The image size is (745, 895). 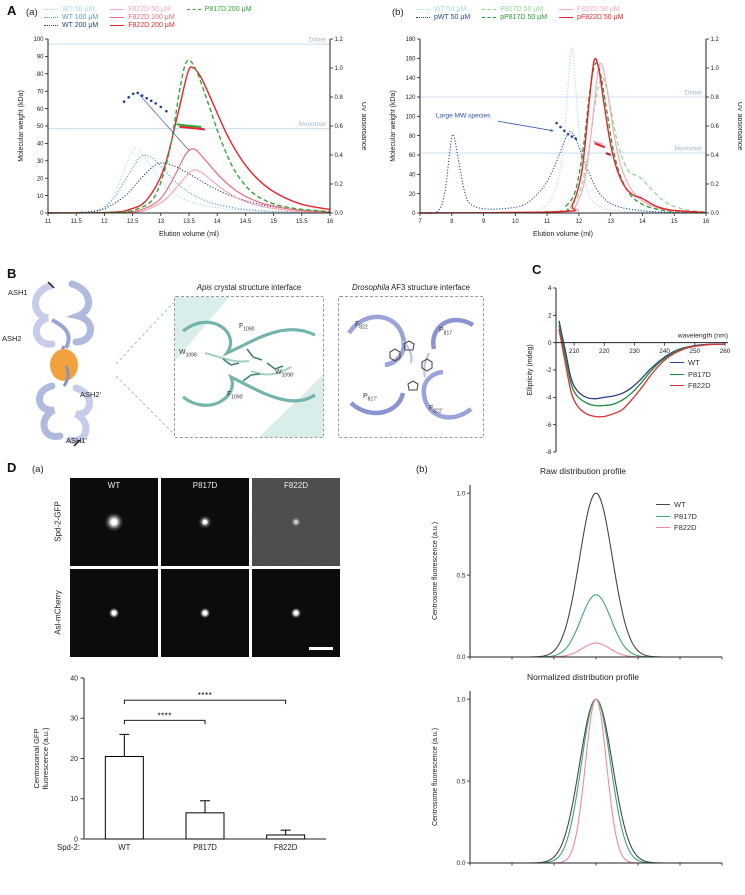 I want to click on legend-label: P817D, so click(x=685, y=516).